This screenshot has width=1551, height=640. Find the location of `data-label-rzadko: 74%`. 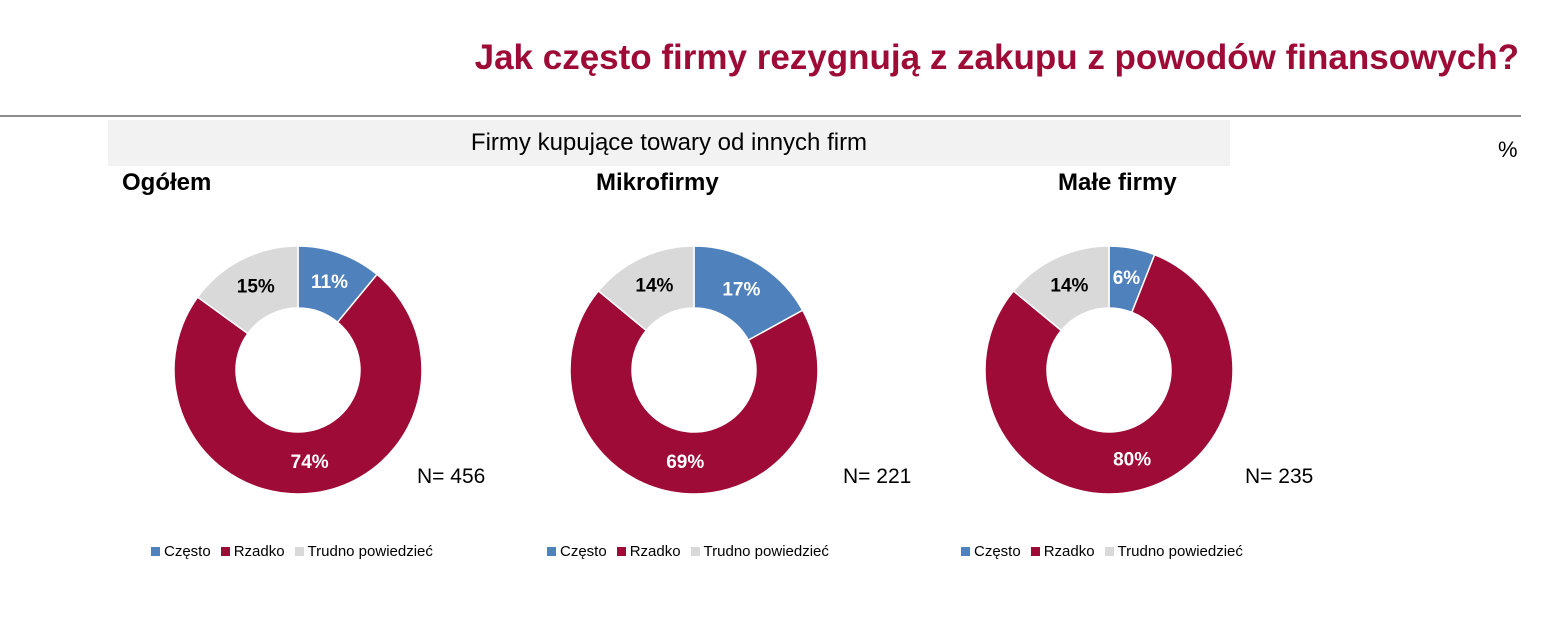

data-label-rzadko: 74% is located at coordinates (310, 462).